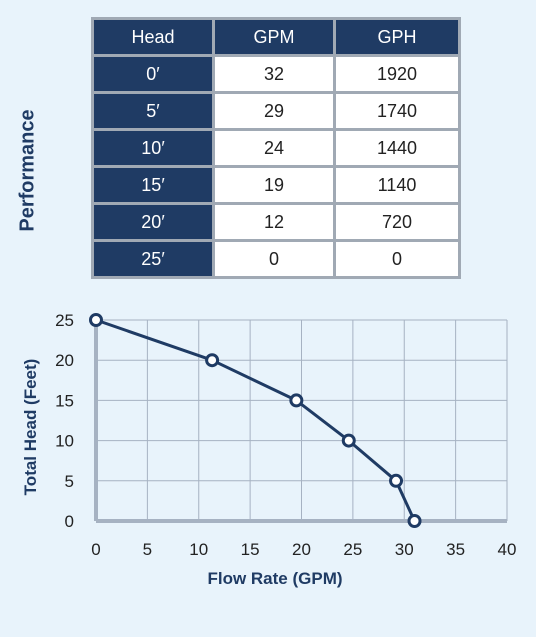 The height and width of the screenshot is (637, 536). Describe the element at coordinates (153, 222) in the screenshot. I see `head-cell: 20′` at that location.